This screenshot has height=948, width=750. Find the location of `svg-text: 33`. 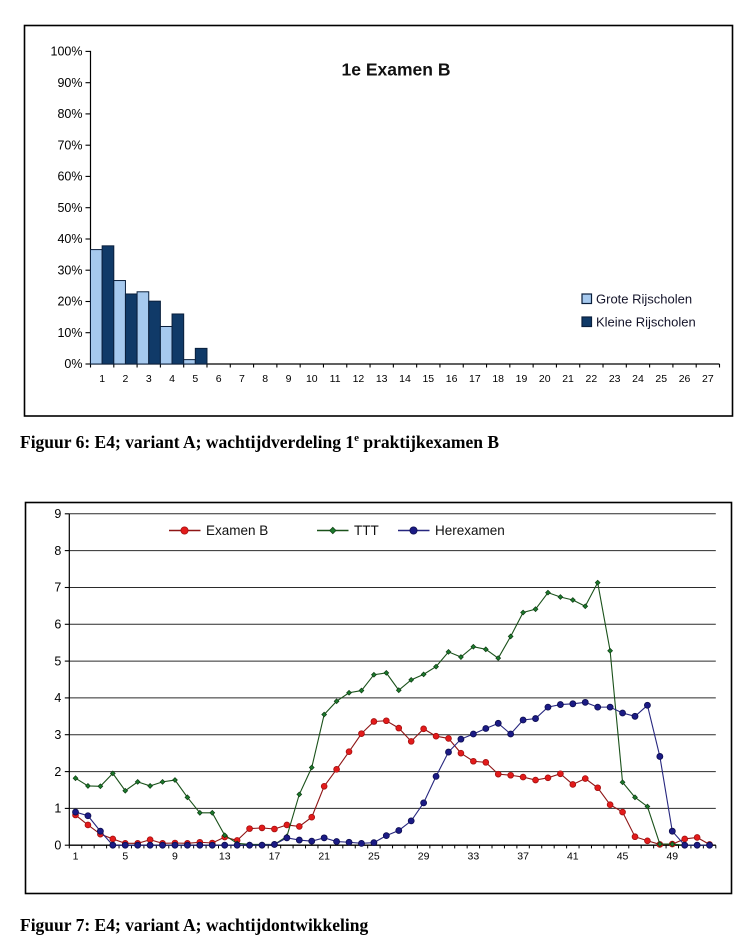

svg-text: 33 is located at coordinates (473, 857).